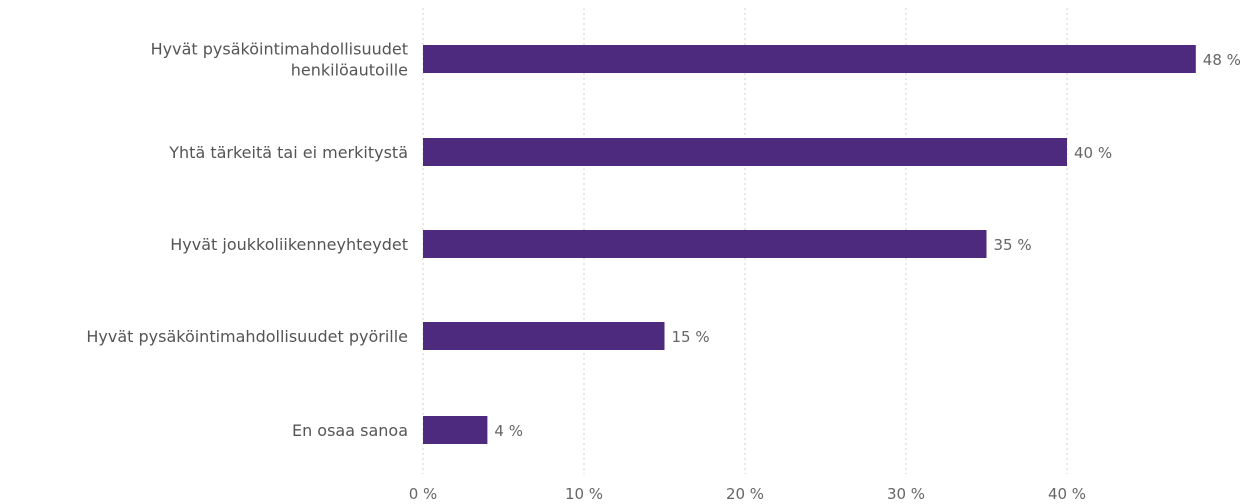  What do you see at coordinates (745, 494) in the screenshot?
I see `x-tick-label: 20 %` at bounding box center [745, 494].